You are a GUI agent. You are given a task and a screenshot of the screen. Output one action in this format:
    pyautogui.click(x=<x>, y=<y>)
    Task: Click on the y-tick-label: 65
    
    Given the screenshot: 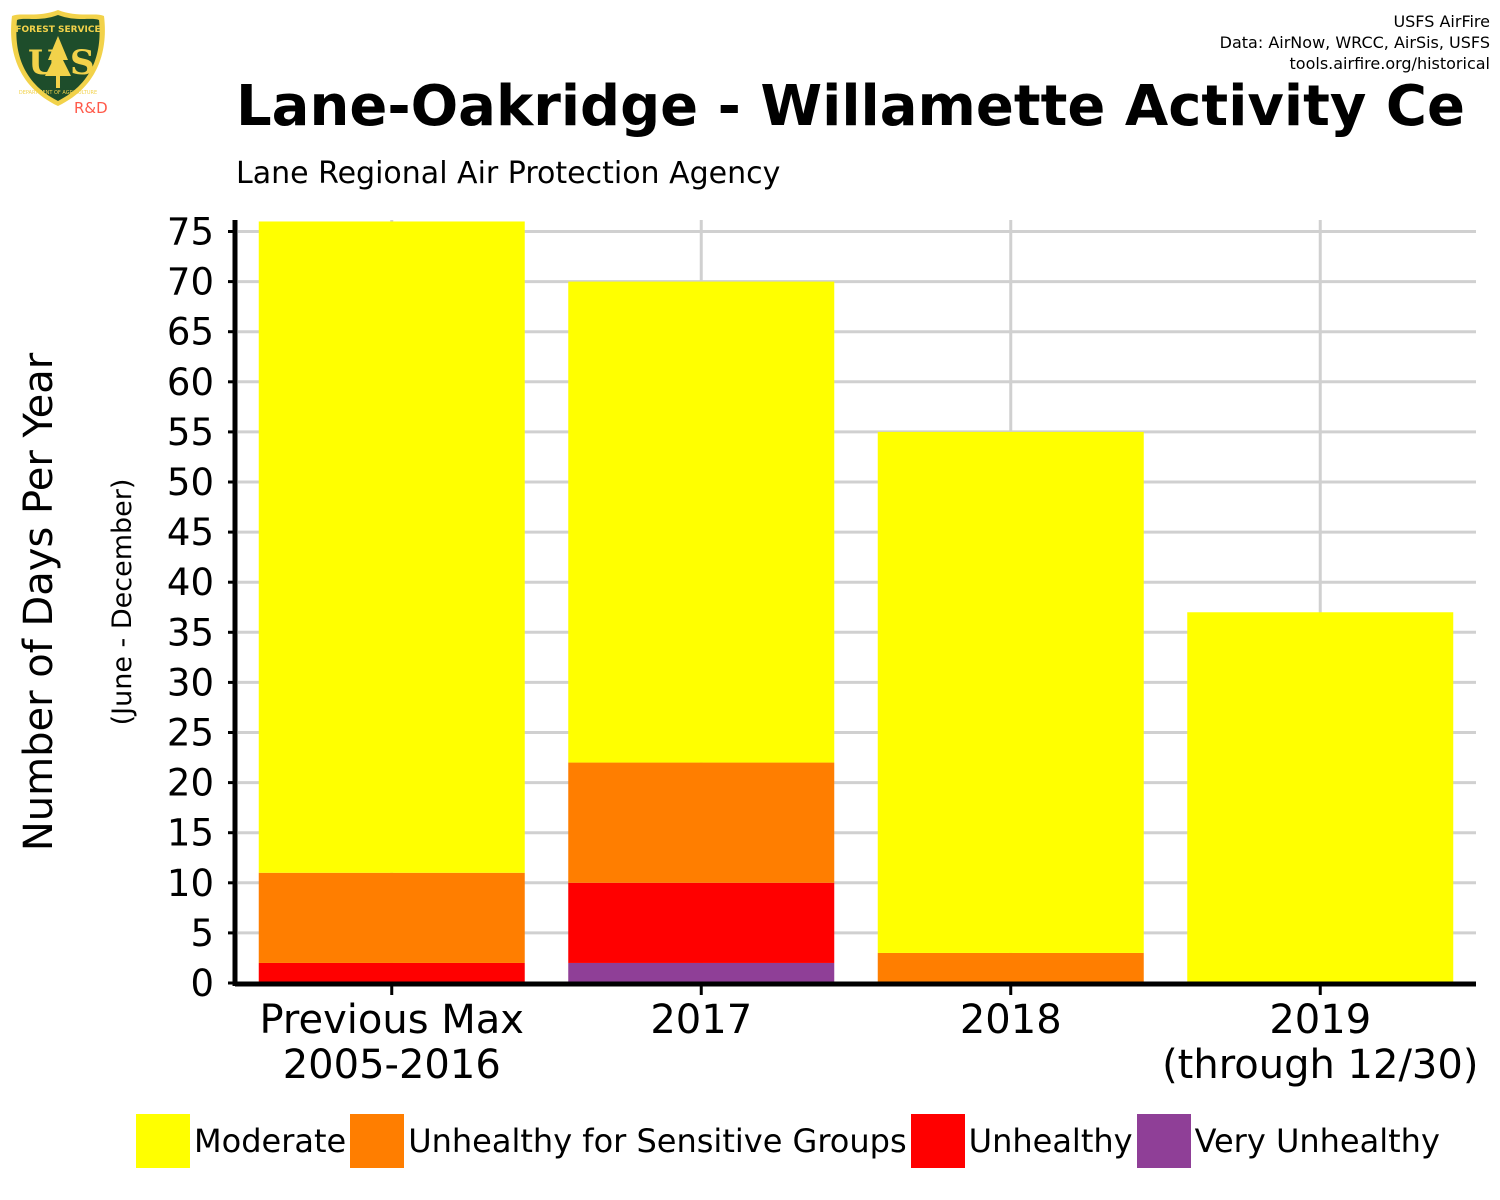 What is the action you would take?
    pyautogui.click(x=190, y=332)
    